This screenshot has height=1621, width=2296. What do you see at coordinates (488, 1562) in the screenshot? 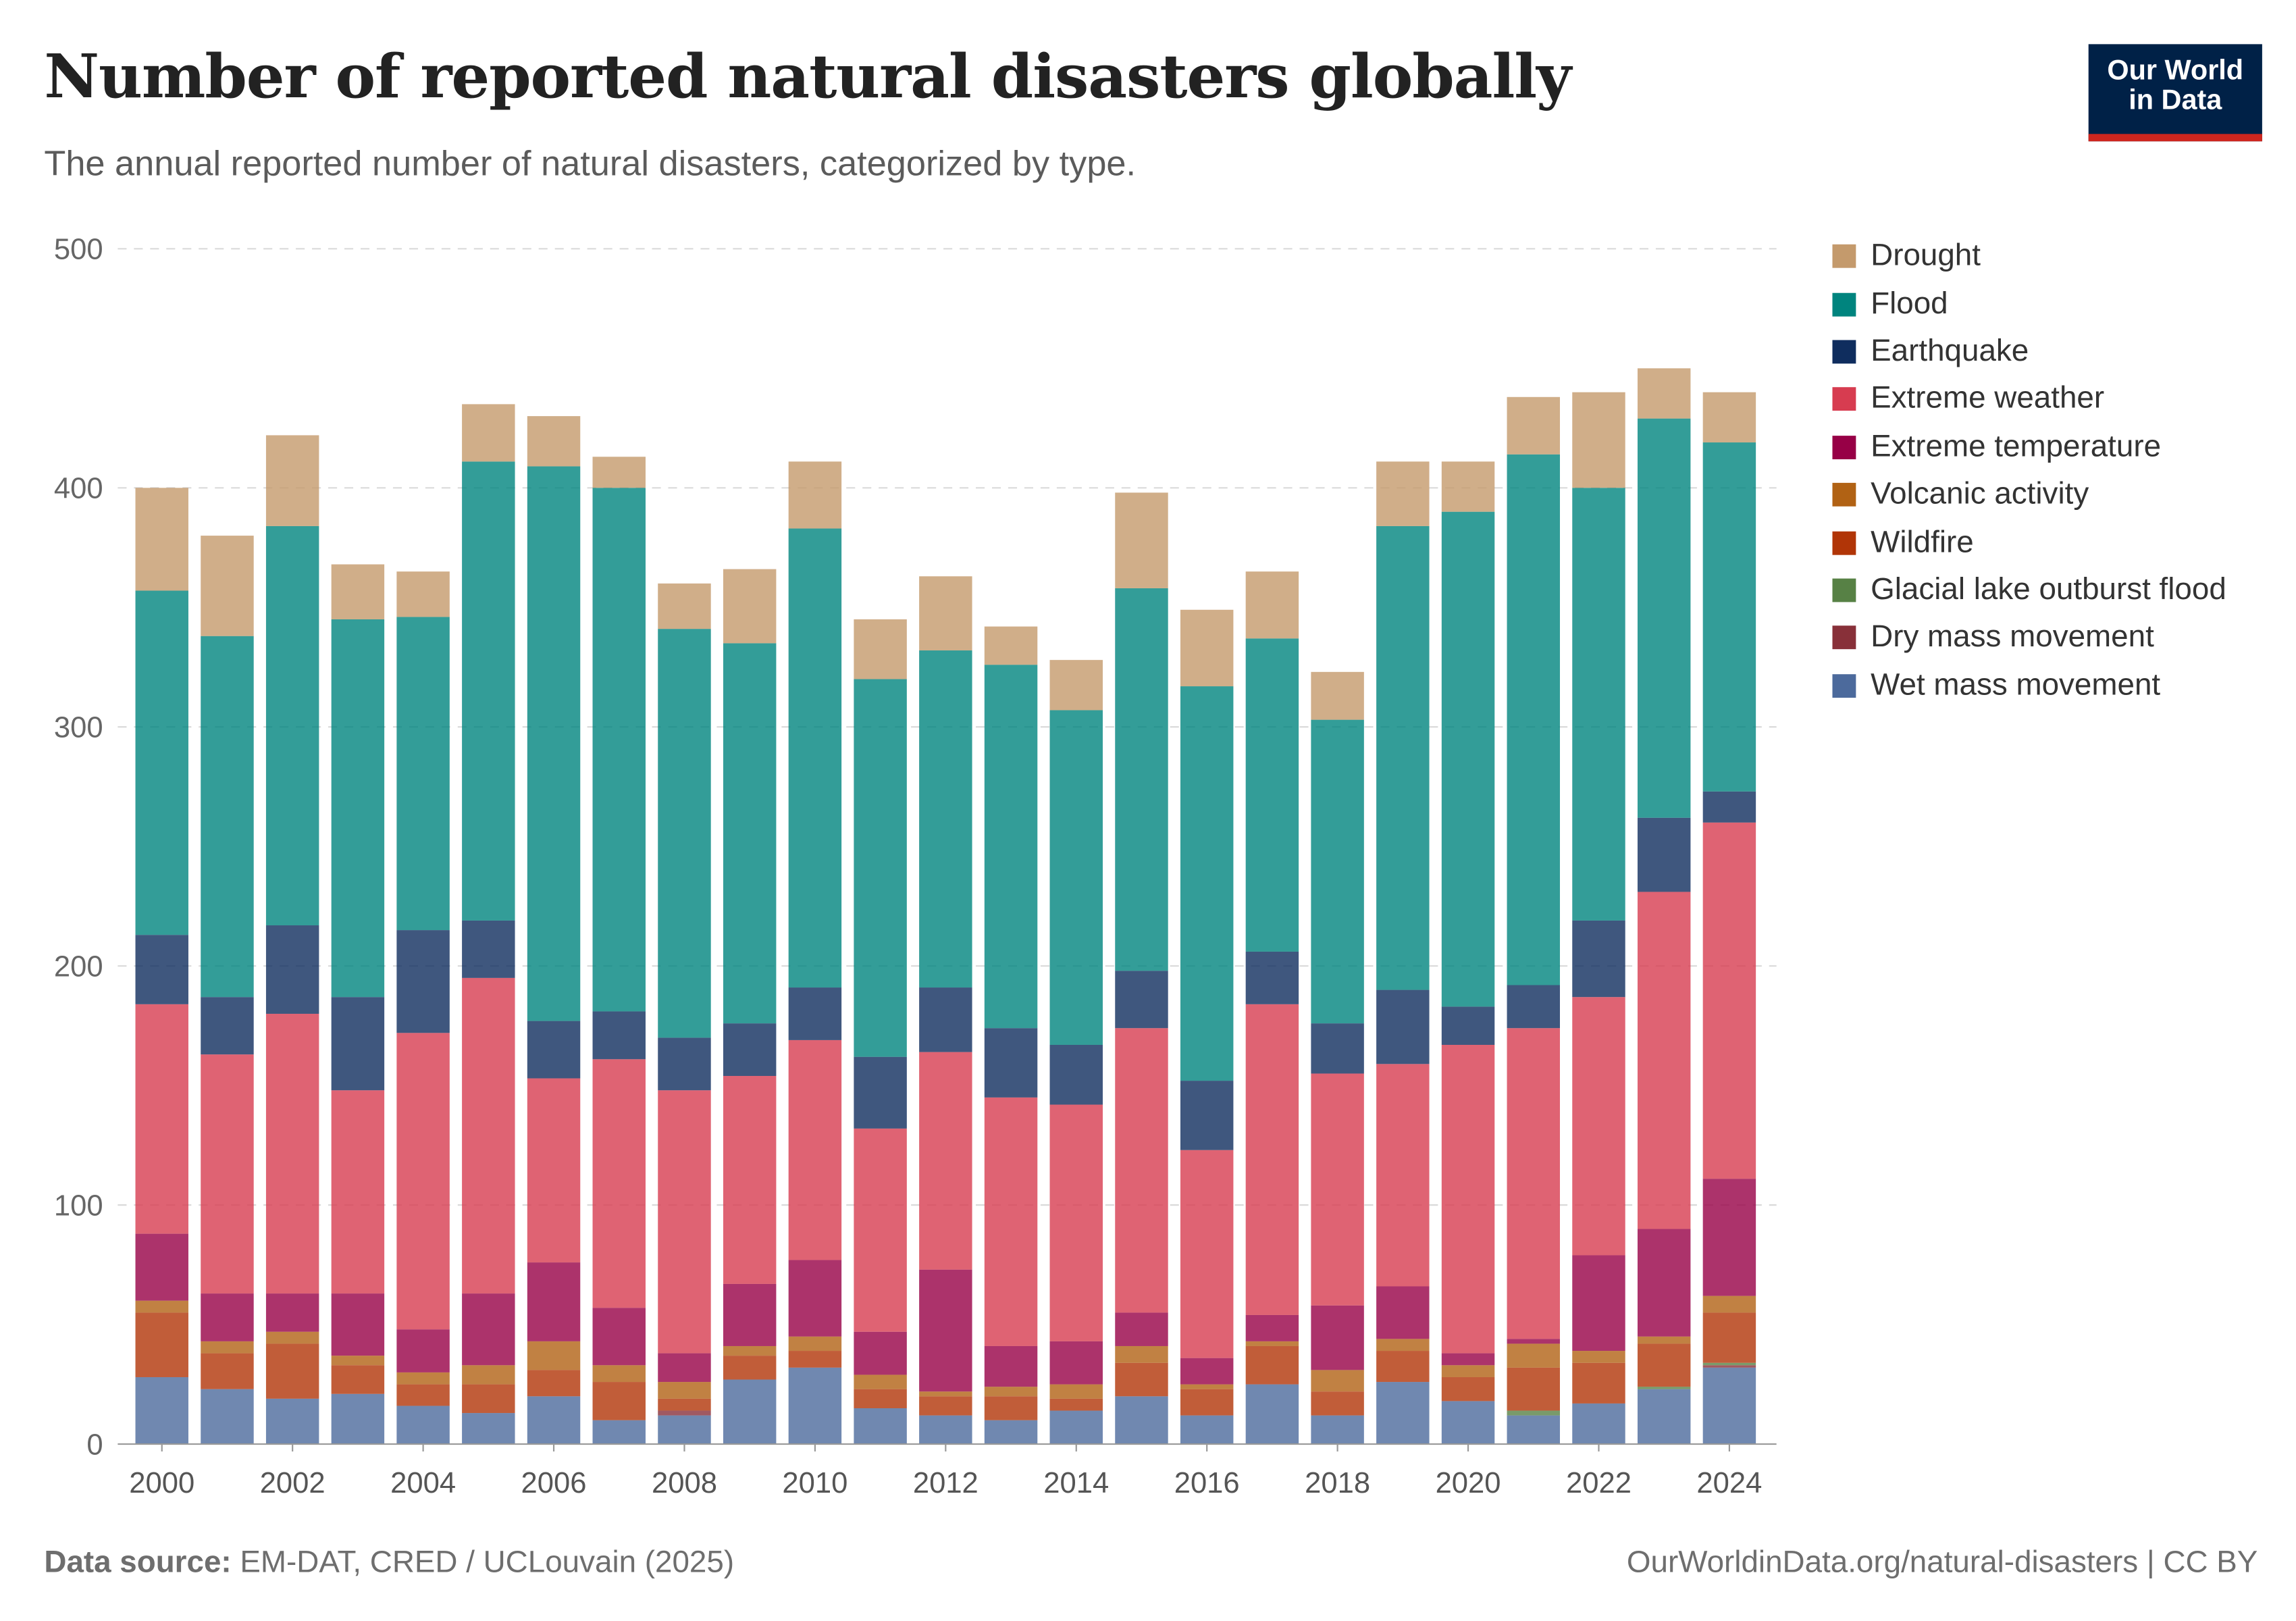
I see `data-source-text: EM-DAT, CRED / UCLouvain (2025)` at bounding box center [488, 1562].